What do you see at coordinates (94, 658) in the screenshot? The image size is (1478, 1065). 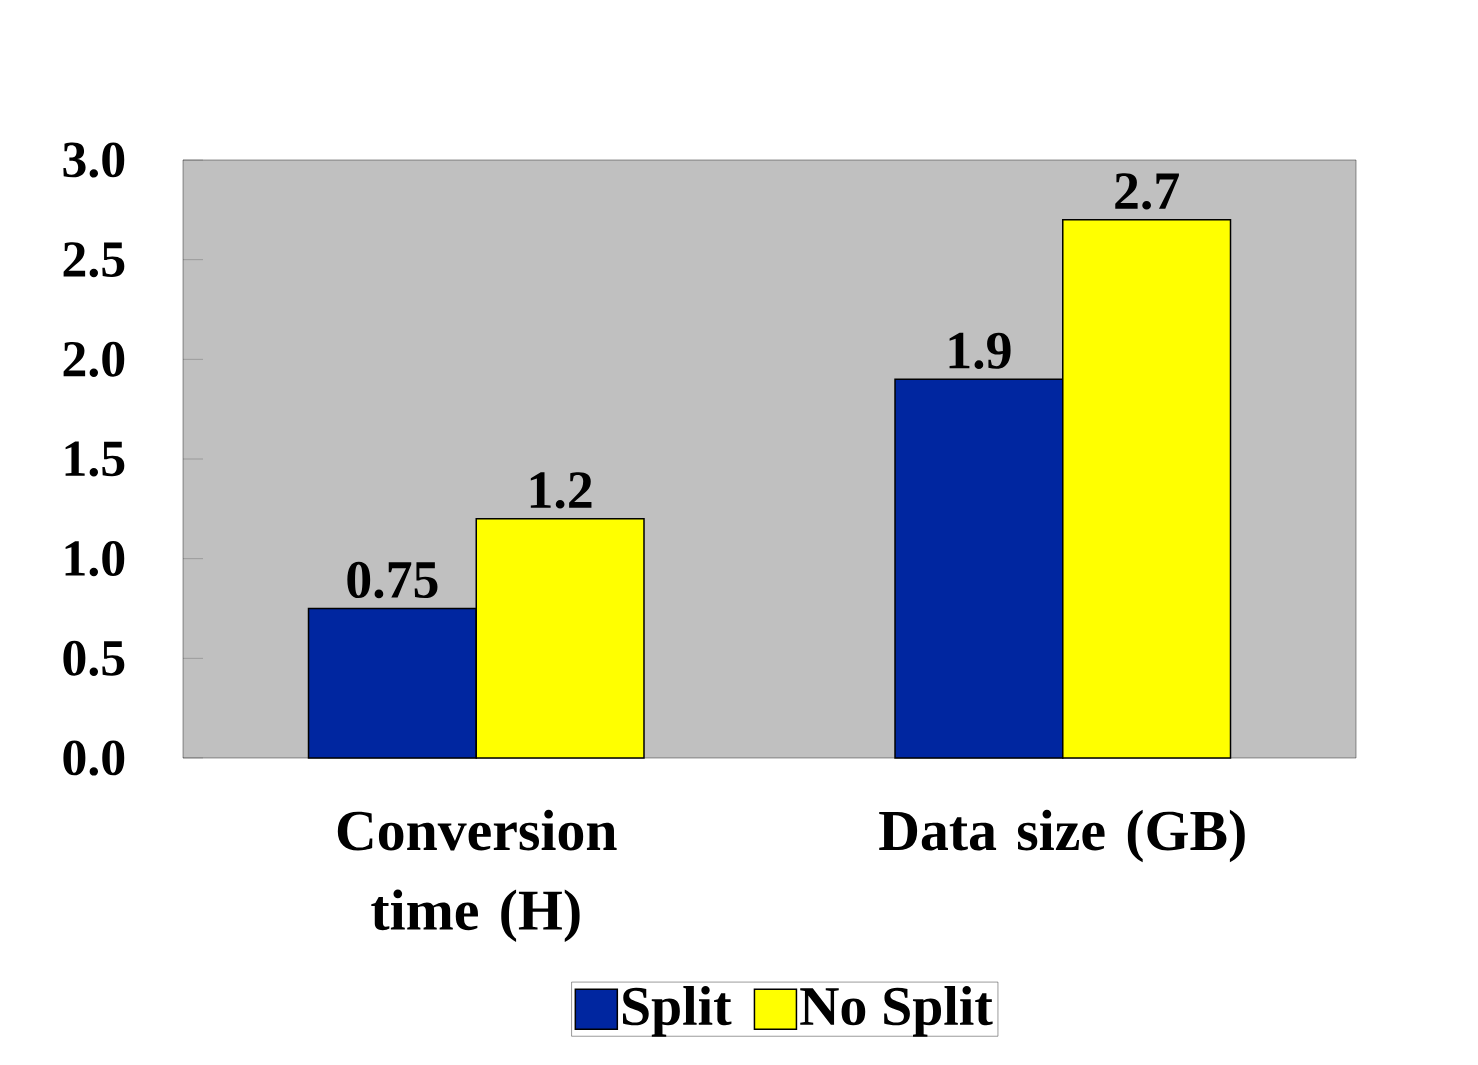 I see `y-tick-label: 0.5` at bounding box center [94, 658].